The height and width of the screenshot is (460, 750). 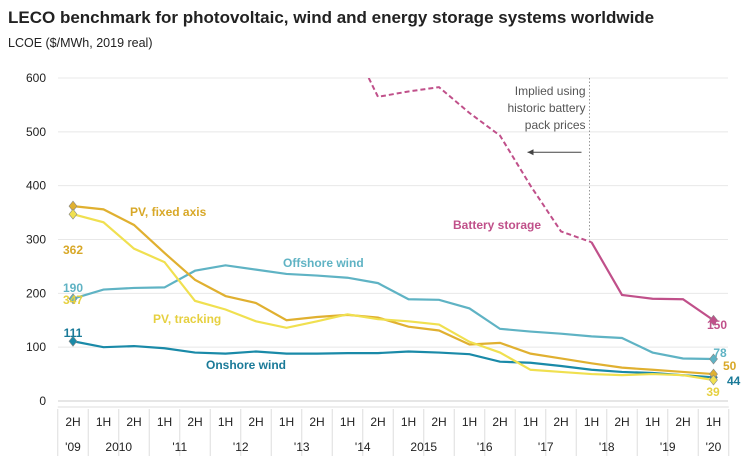 I want to click on x-year-label: '17, so click(x=546, y=447).